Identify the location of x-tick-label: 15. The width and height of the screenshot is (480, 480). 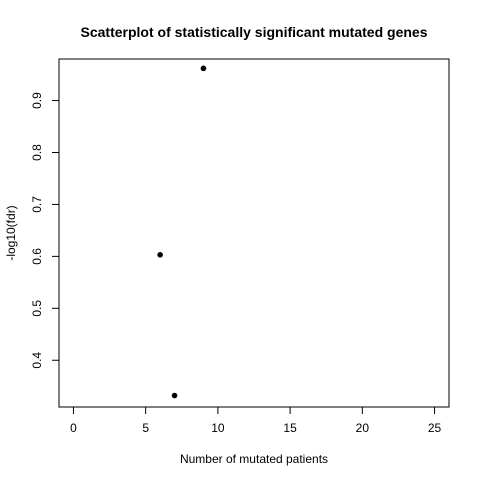
(290, 428).